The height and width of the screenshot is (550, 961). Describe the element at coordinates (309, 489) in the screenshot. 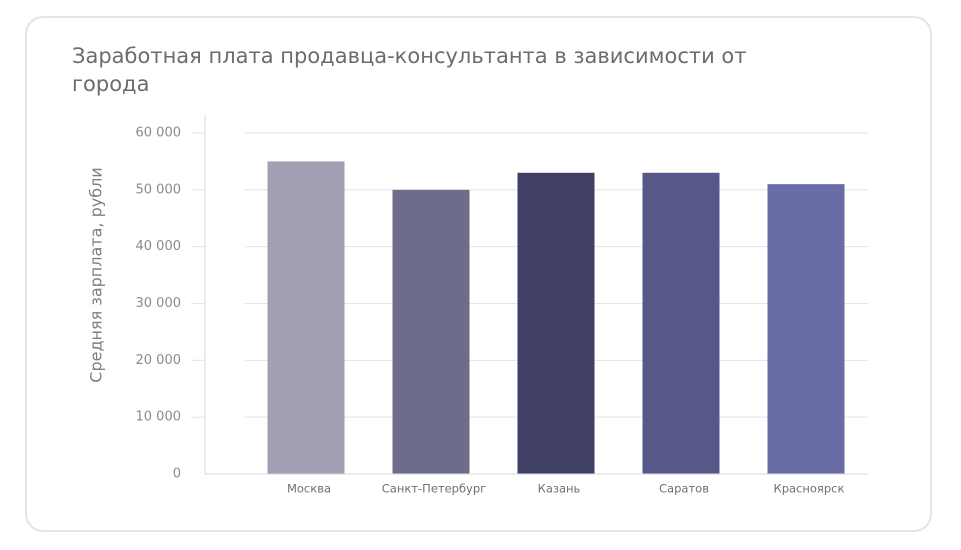

I see `x-tick-label: Москва` at that location.